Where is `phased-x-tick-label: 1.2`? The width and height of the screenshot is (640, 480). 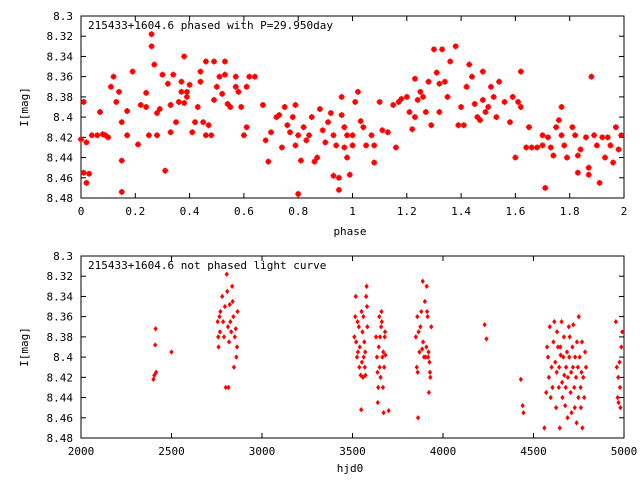 phased-x-tick-label: 1.2 is located at coordinates (407, 211).